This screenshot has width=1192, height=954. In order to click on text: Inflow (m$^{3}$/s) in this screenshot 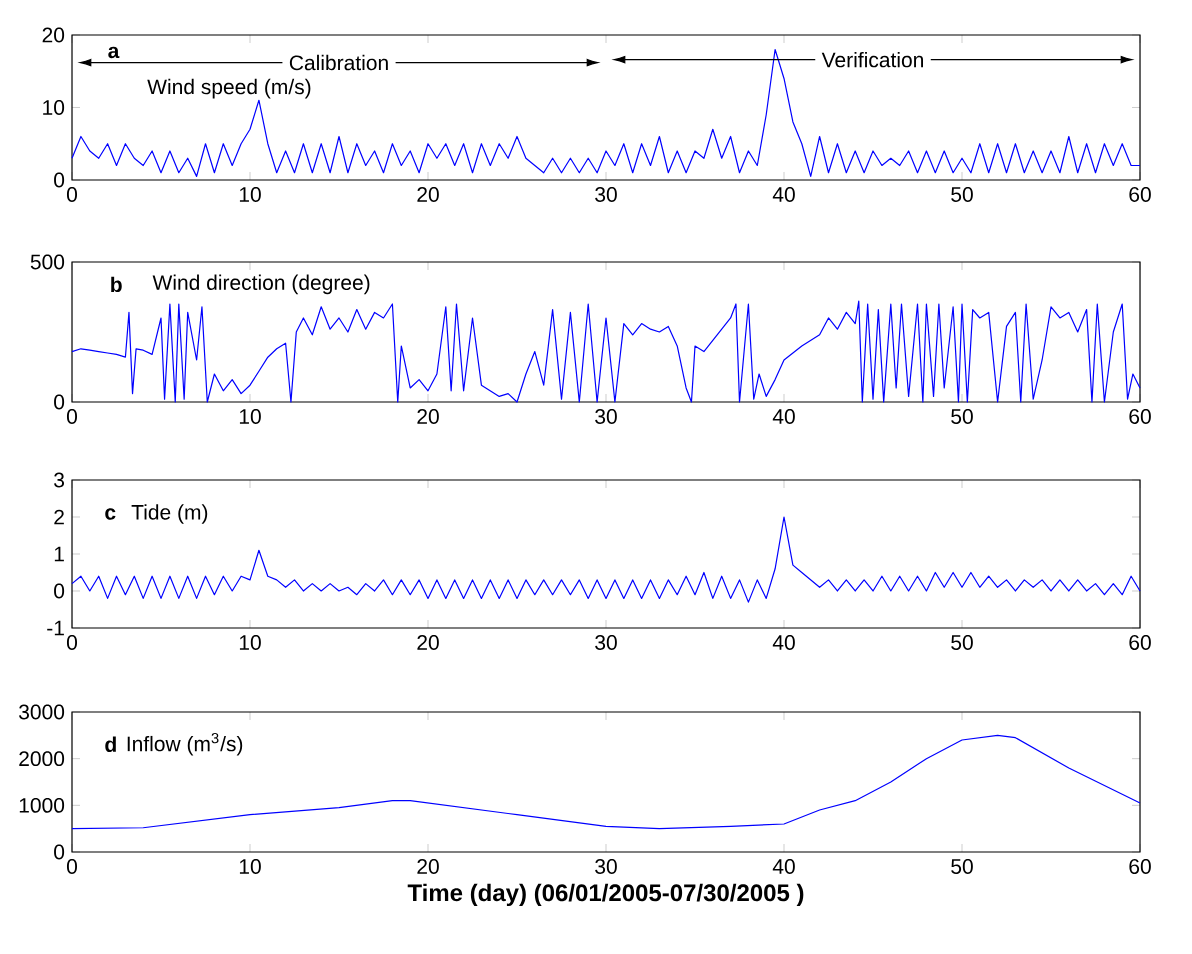, I will do `click(185, 744)`.